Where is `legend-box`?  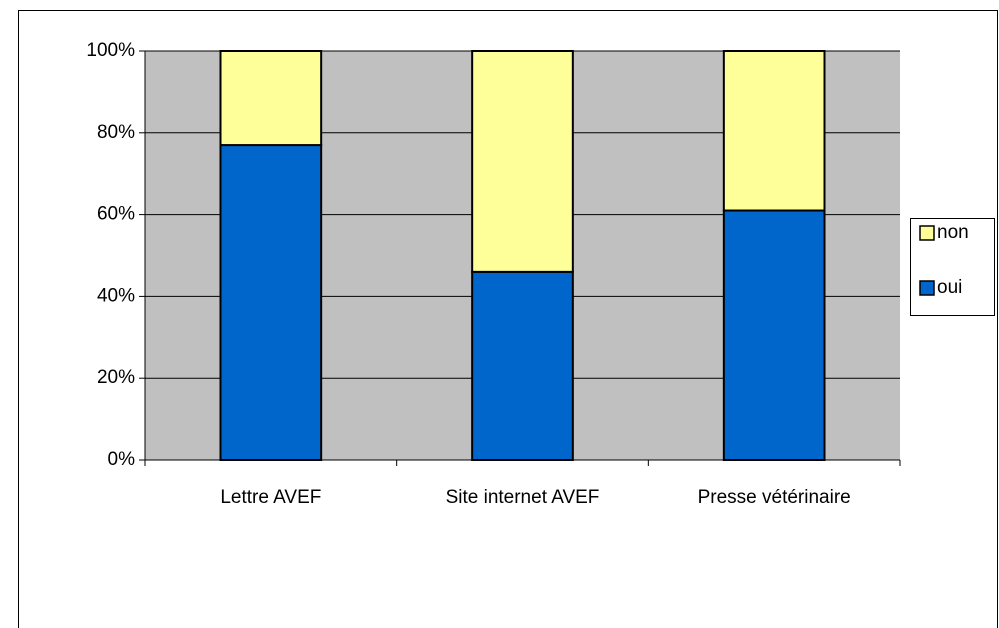 legend-box is located at coordinates (952, 267).